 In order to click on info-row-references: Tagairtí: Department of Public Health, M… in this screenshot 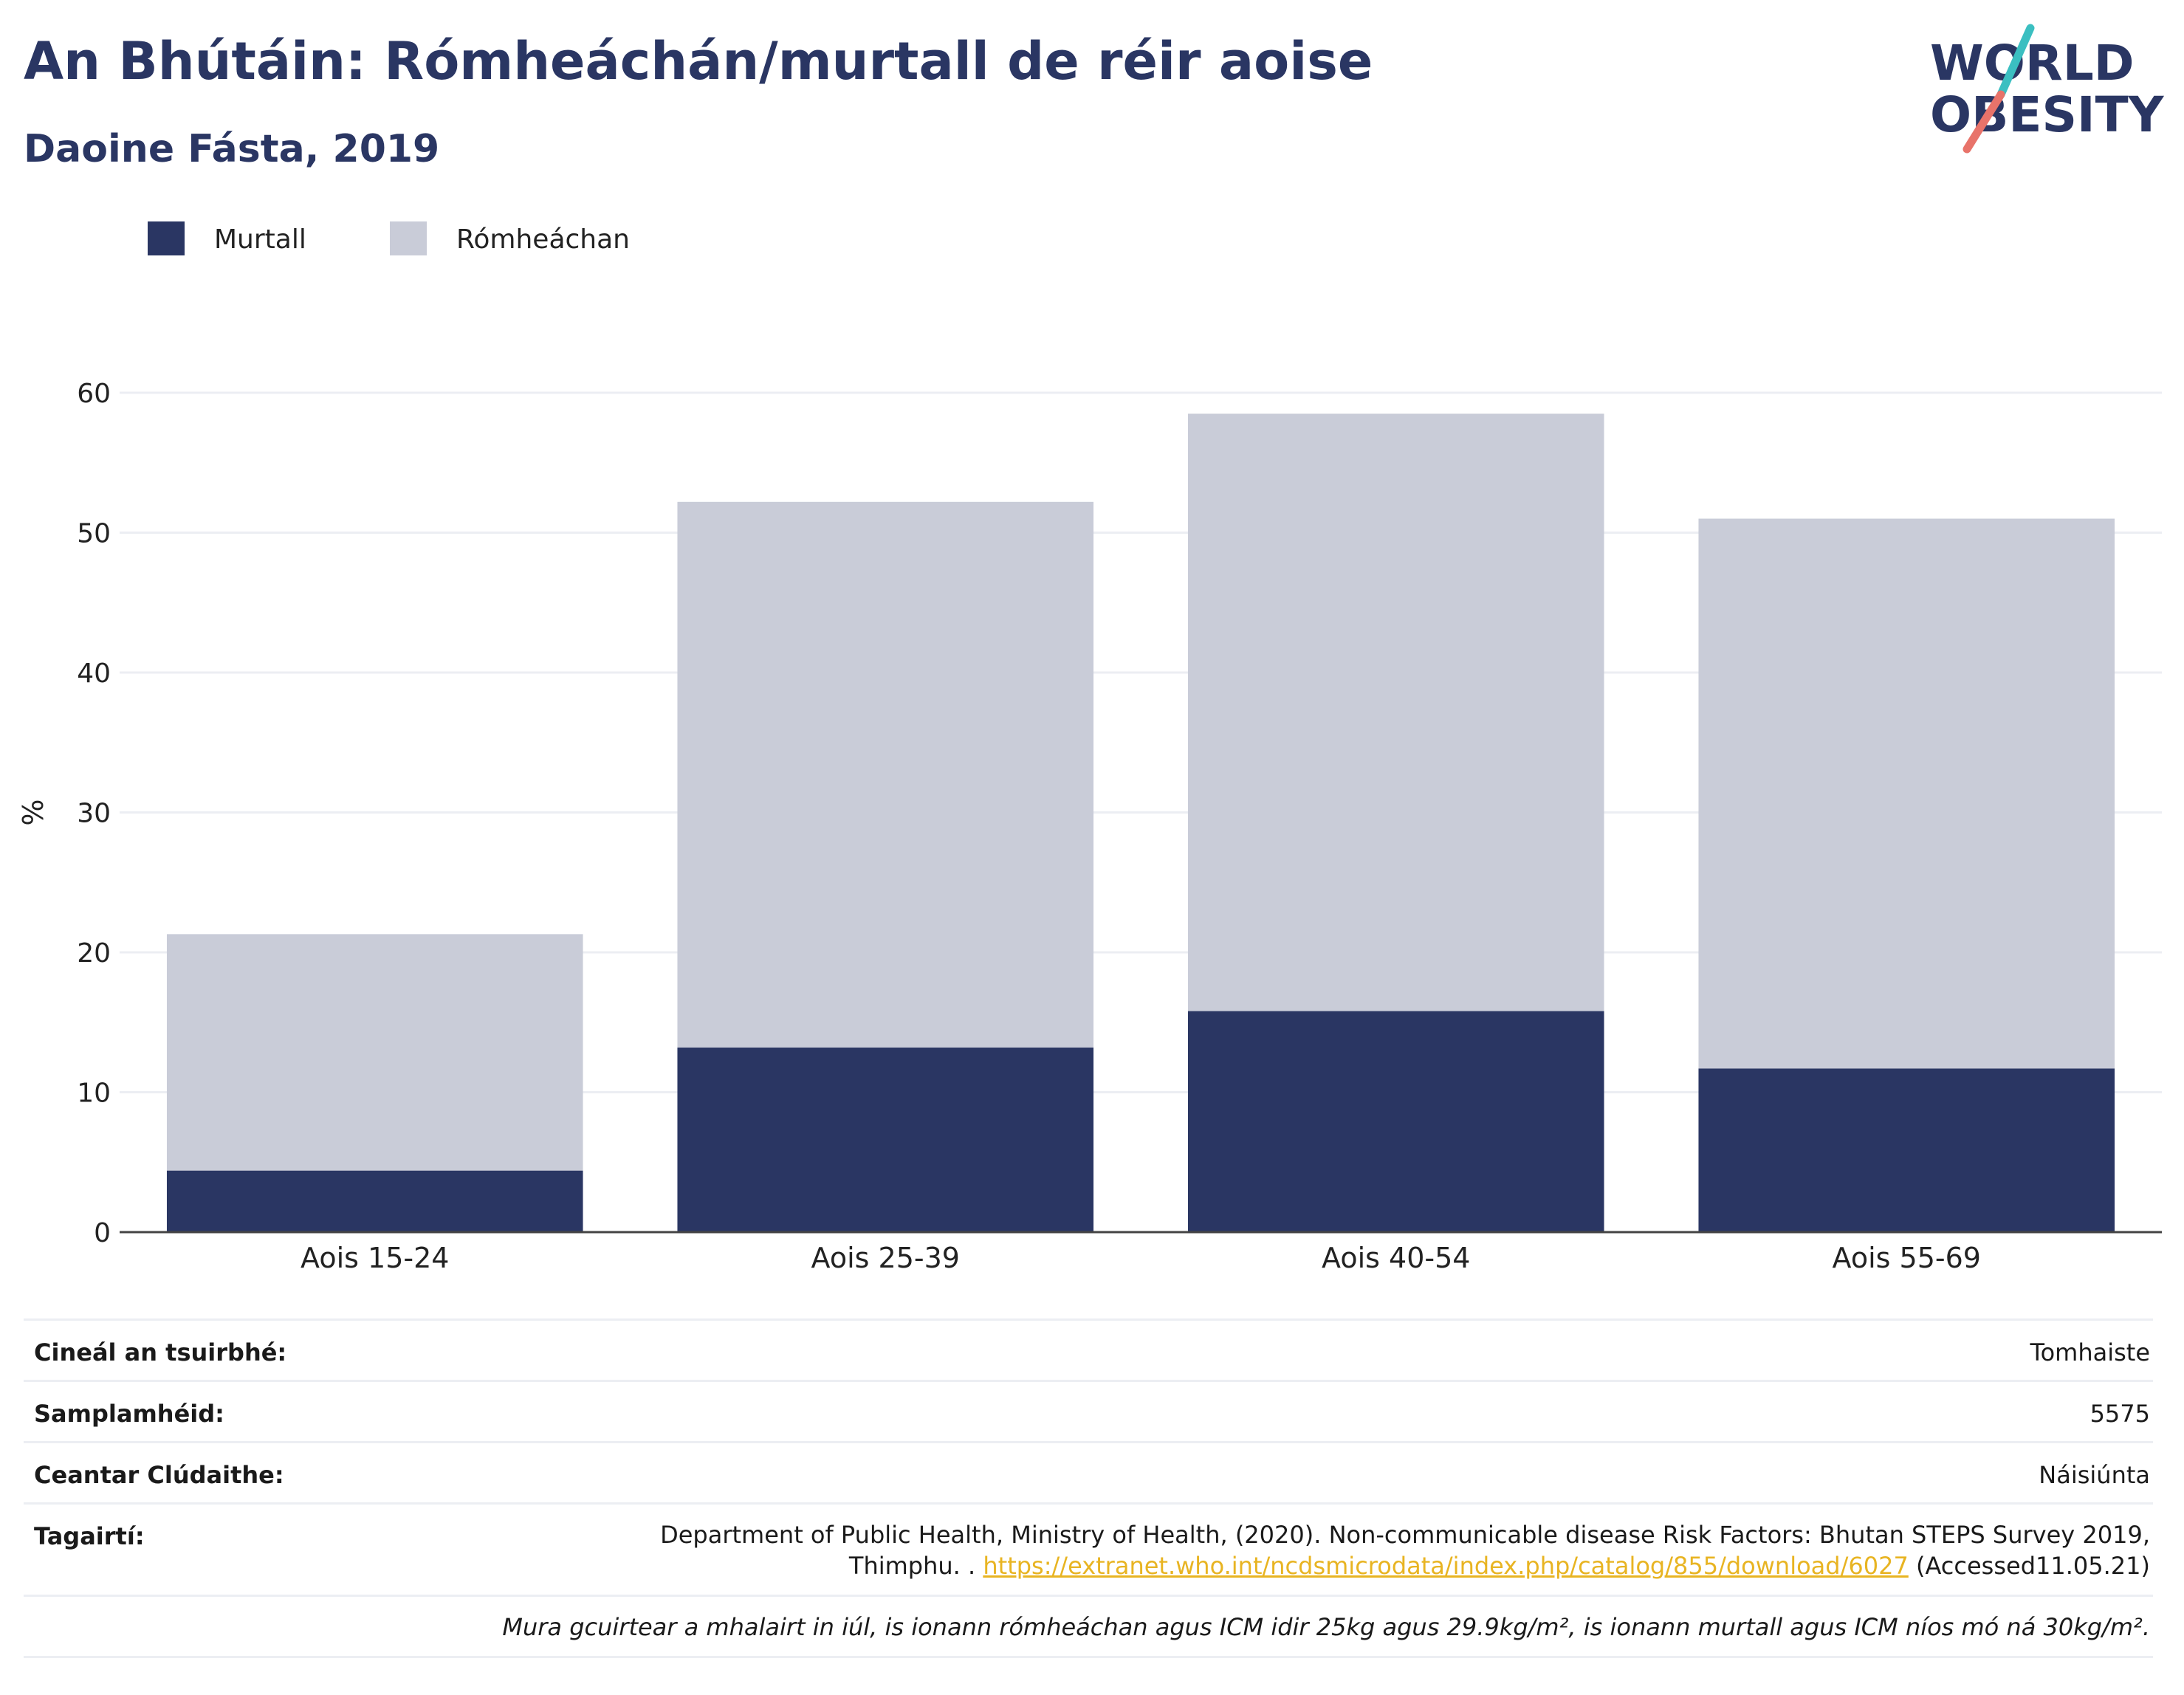, I will do `click(1089, 1548)`.